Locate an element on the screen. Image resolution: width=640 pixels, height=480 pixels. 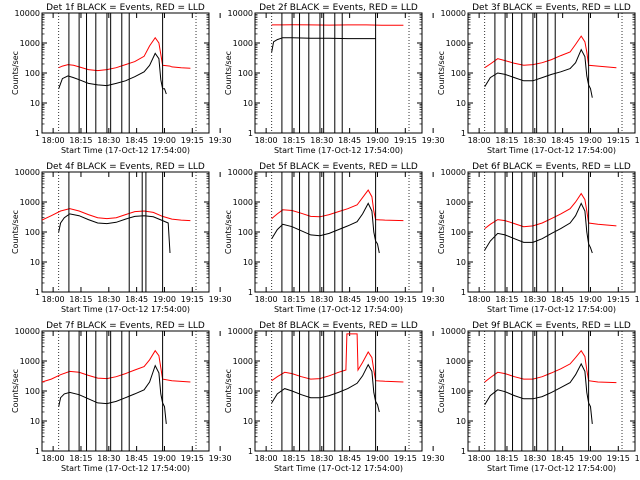
chart-title: Det 1f BLACK = Events, RED = LLD is located at coordinates (125, 8).